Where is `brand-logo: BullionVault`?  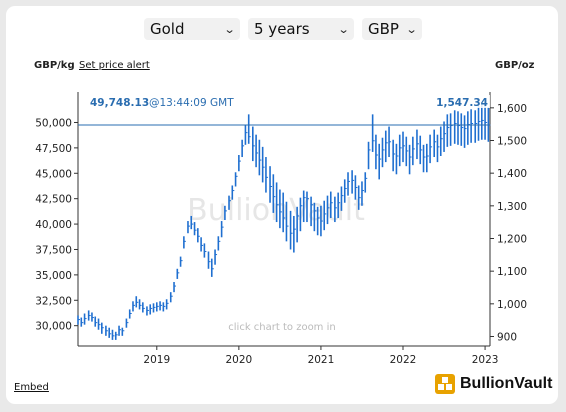 brand-logo: BullionVault is located at coordinates (493, 384).